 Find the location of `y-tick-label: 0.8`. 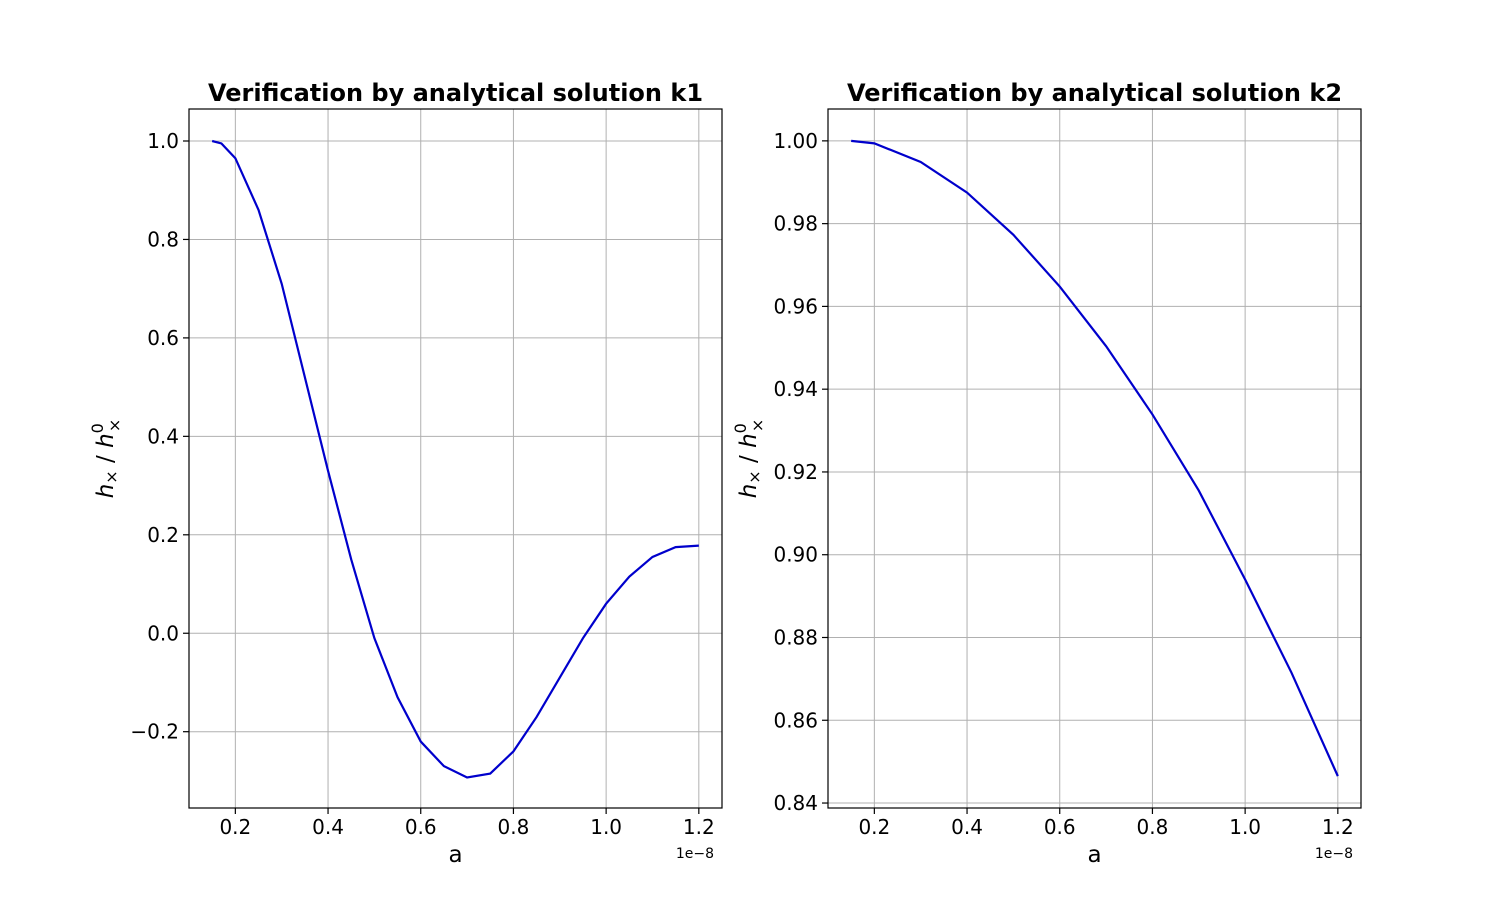

y-tick-label: 0.8 is located at coordinates (163, 239).